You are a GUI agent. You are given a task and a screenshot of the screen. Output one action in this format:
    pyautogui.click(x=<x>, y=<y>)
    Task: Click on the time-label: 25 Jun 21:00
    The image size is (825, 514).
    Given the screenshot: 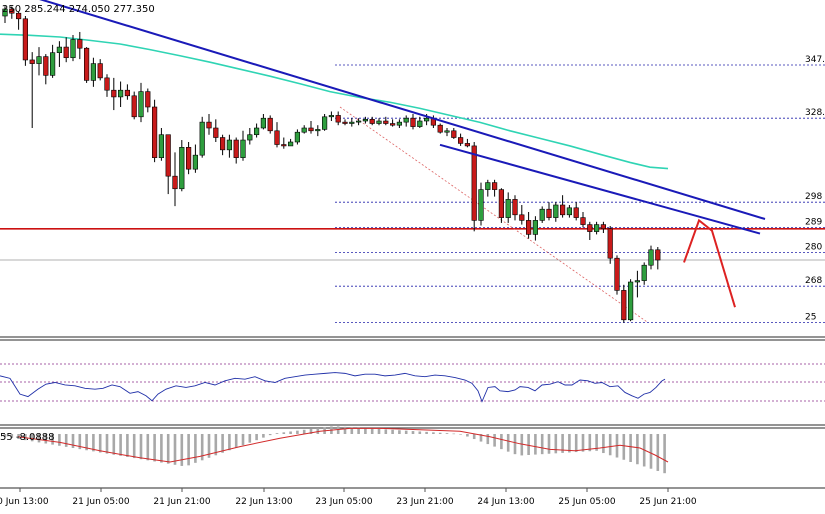 What is the action you would take?
    pyautogui.click(x=667, y=502)
    